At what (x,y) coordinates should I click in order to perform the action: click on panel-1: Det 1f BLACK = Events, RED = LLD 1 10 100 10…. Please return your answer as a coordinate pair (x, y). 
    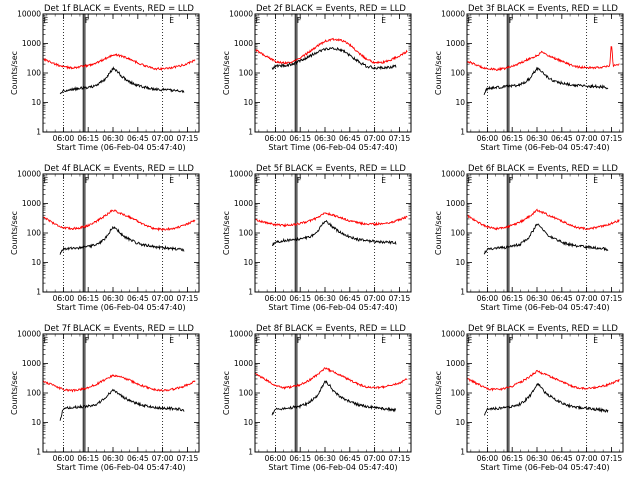
    Looking at the image, I should click on (105, 78).